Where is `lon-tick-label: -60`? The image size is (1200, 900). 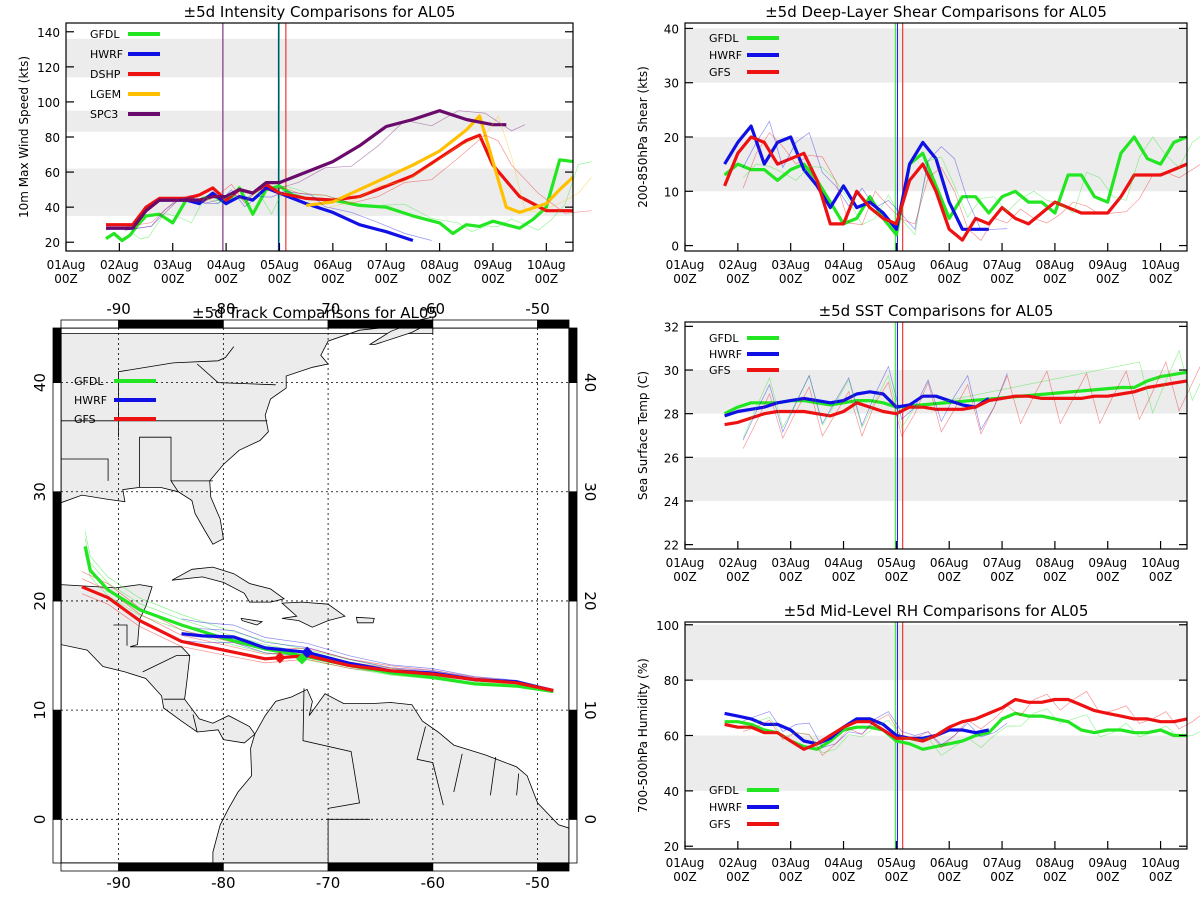 lon-tick-label: -60 is located at coordinates (433, 309).